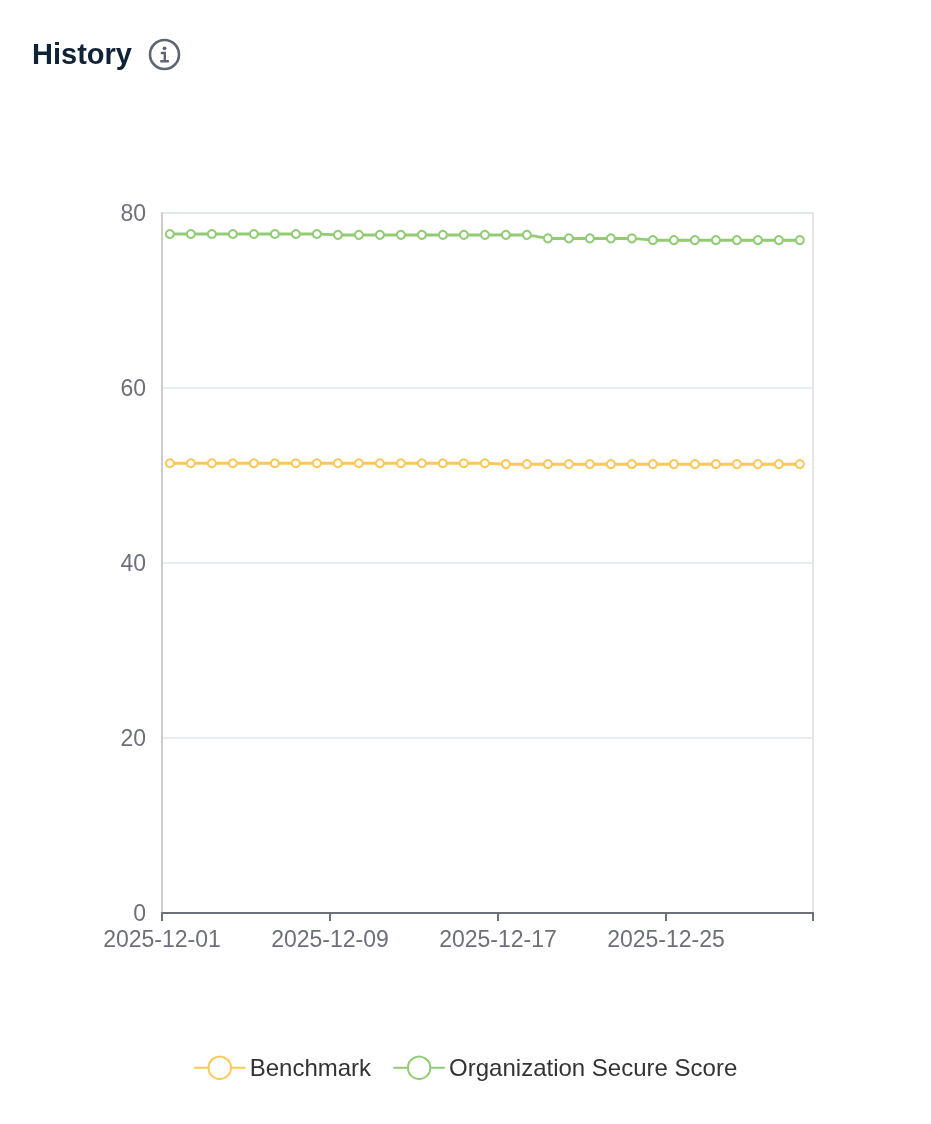 The height and width of the screenshot is (1124, 931). I want to click on chart-title: History, so click(82, 54).